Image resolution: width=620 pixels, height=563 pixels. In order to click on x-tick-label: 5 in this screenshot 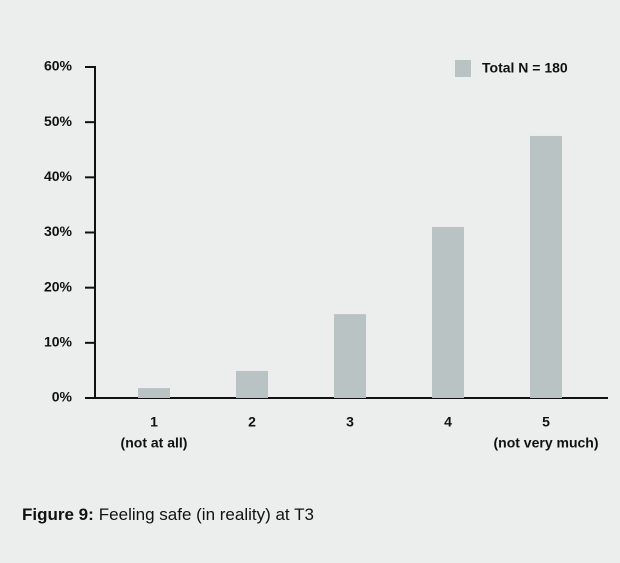, I will do `click(546, 422)`.